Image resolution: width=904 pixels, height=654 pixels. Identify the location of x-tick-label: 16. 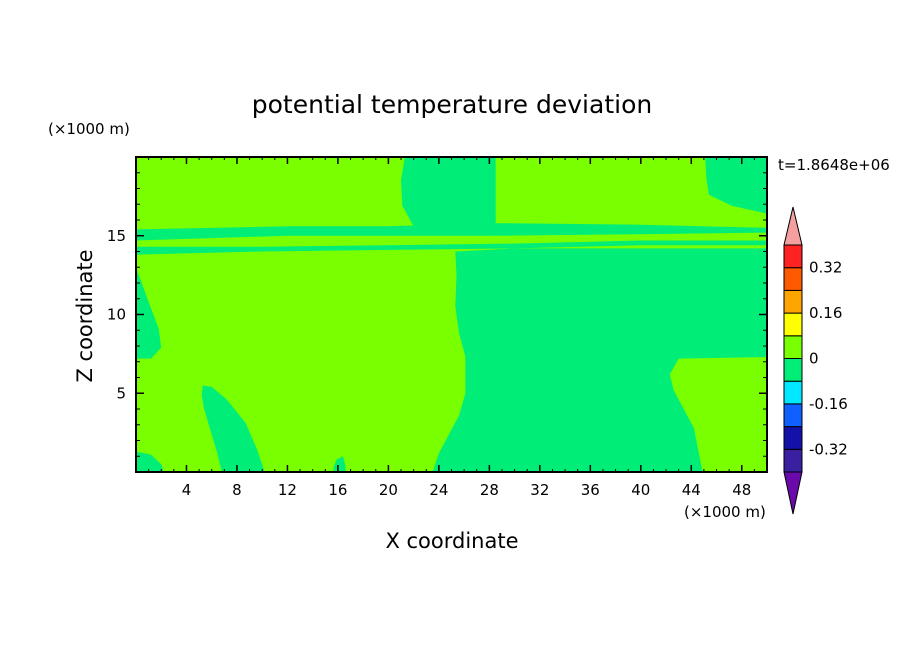
(337, 490).